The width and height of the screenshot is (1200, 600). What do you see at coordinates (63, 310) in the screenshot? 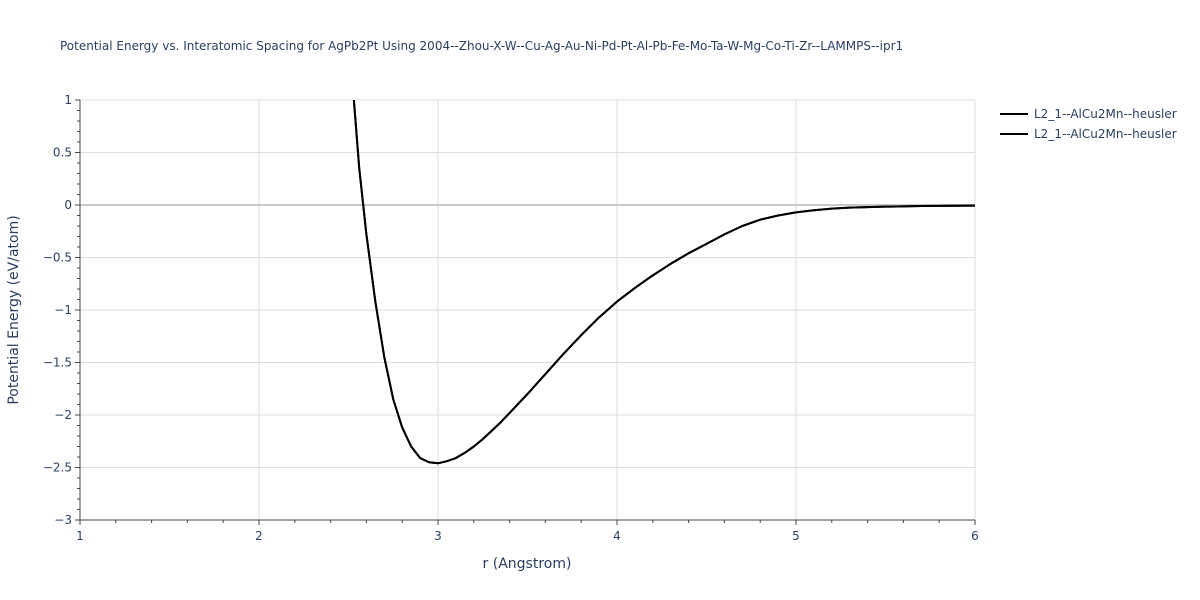
I see `y-tick-label: −1` at bounding box center [63, 310].